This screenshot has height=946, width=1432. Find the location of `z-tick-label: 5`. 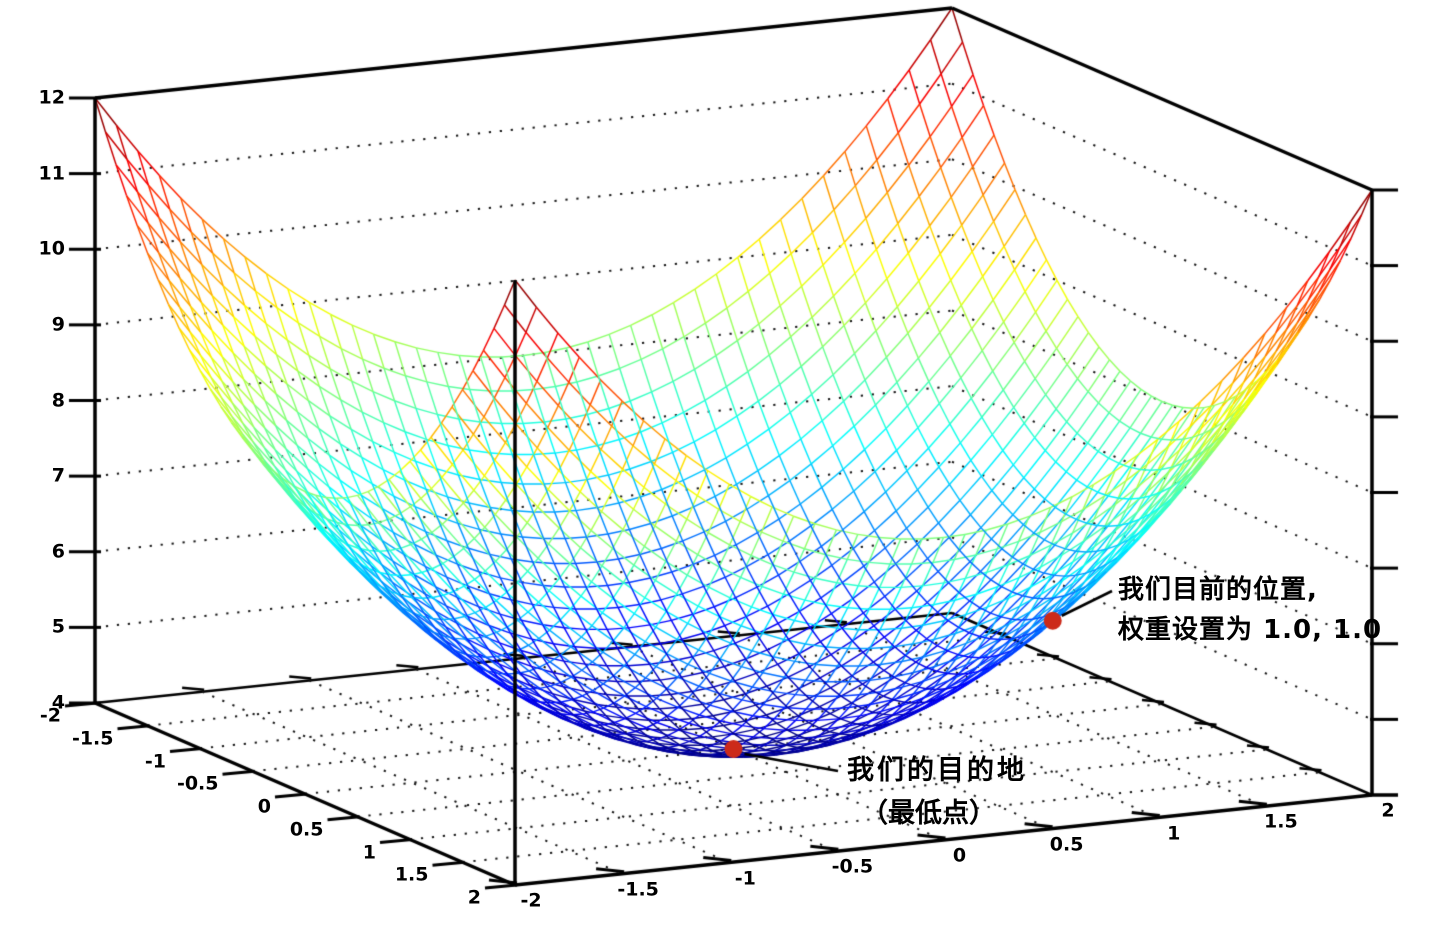

z-tick-label: 5 is located at coordinates (58, 626).